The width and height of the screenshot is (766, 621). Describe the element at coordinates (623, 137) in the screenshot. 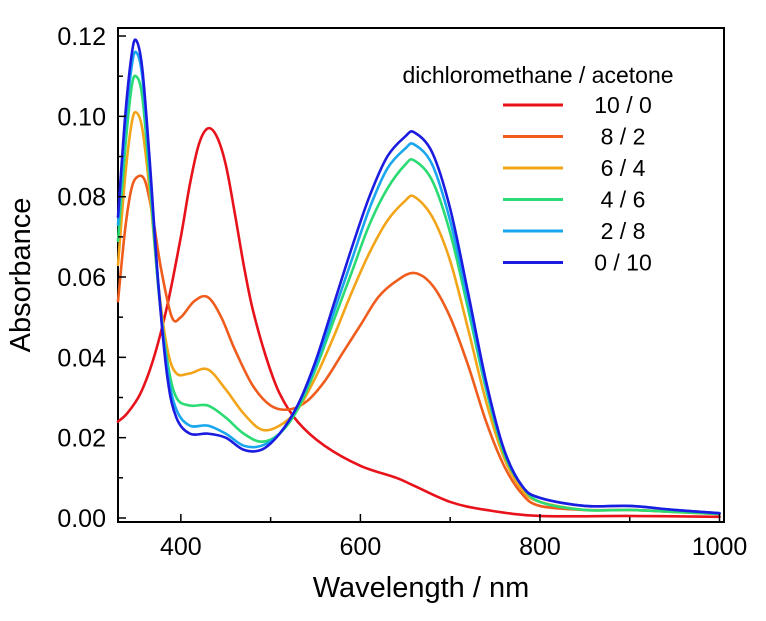

I see `legend-label: 8 / 2` at that location.